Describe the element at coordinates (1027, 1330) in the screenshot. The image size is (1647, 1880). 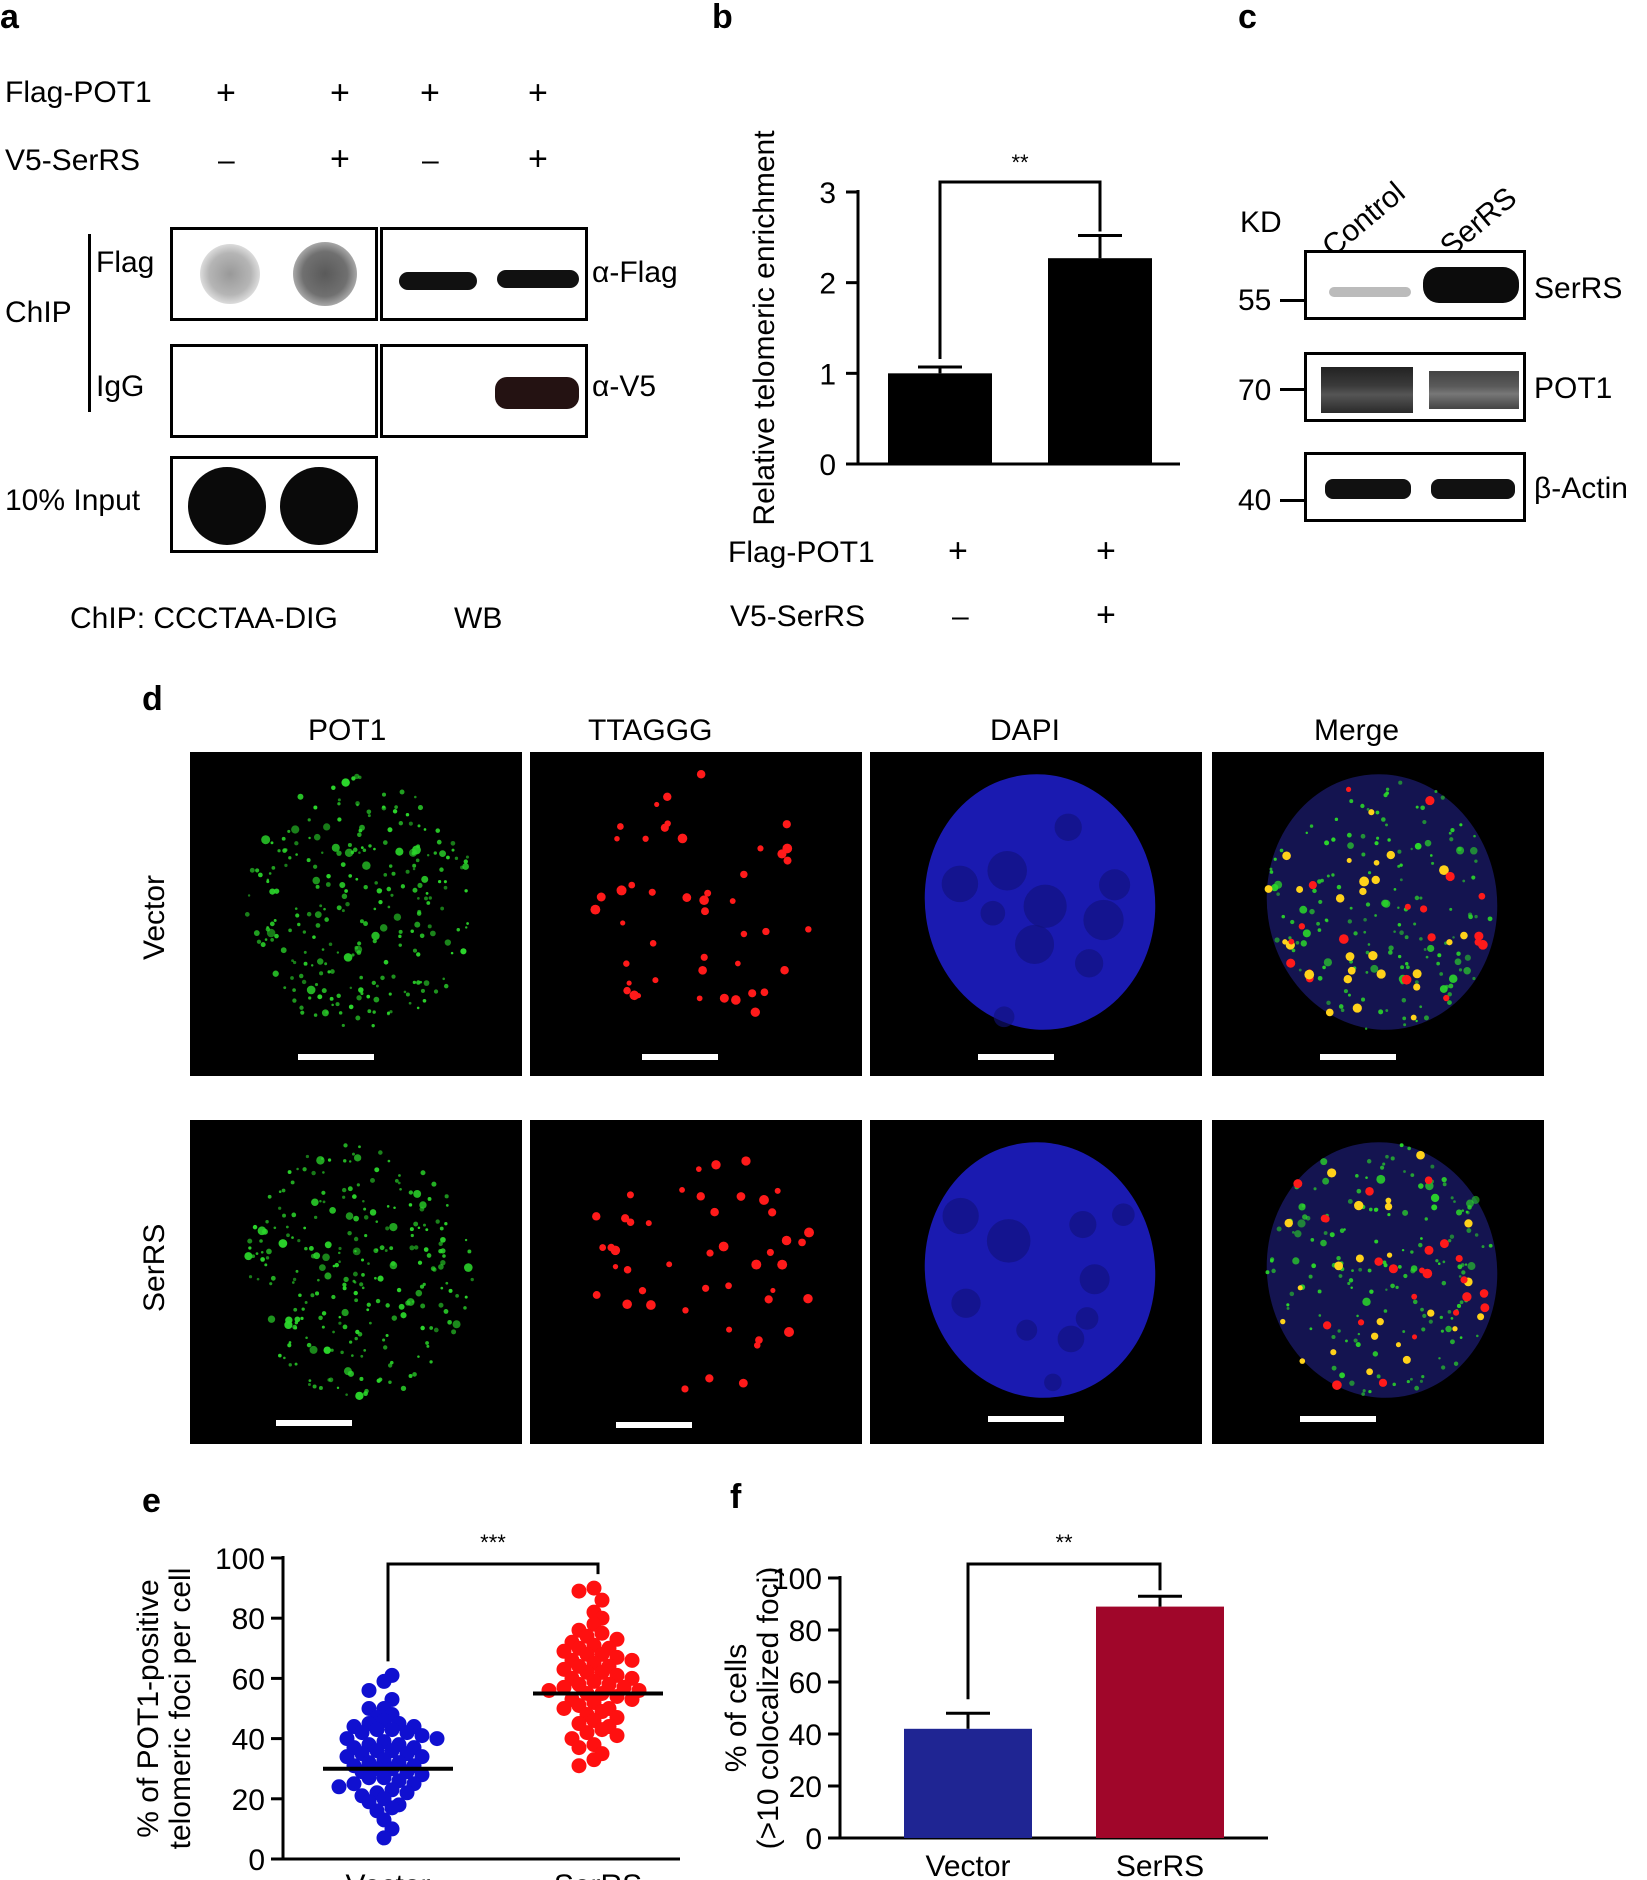
I see `nucleolus-shadow` at that location.